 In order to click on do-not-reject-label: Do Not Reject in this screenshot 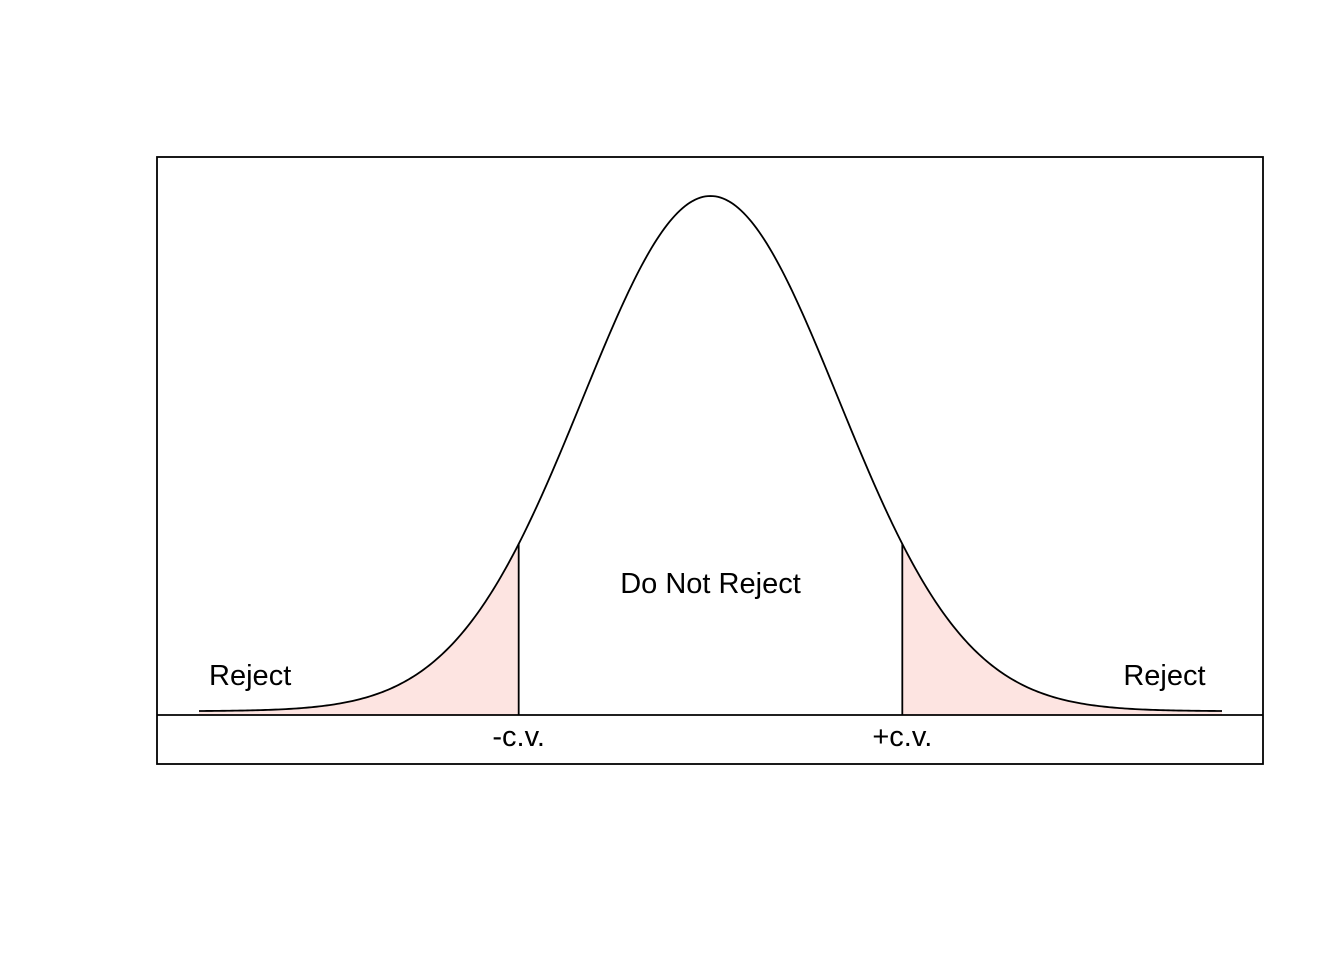, I will do `click(710, 584)`.